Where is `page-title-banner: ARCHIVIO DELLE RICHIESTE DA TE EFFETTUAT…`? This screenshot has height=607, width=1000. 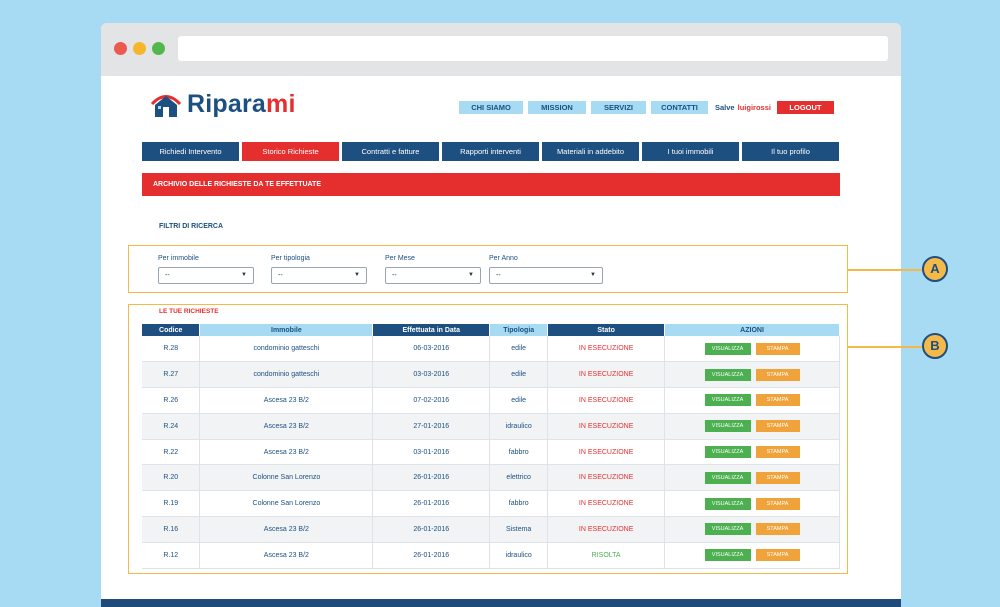 page-title-banner: ARCHIVIO DELLE RICHIESTE DA TE EFFETTUAT… is located at coordinates (491, 184).